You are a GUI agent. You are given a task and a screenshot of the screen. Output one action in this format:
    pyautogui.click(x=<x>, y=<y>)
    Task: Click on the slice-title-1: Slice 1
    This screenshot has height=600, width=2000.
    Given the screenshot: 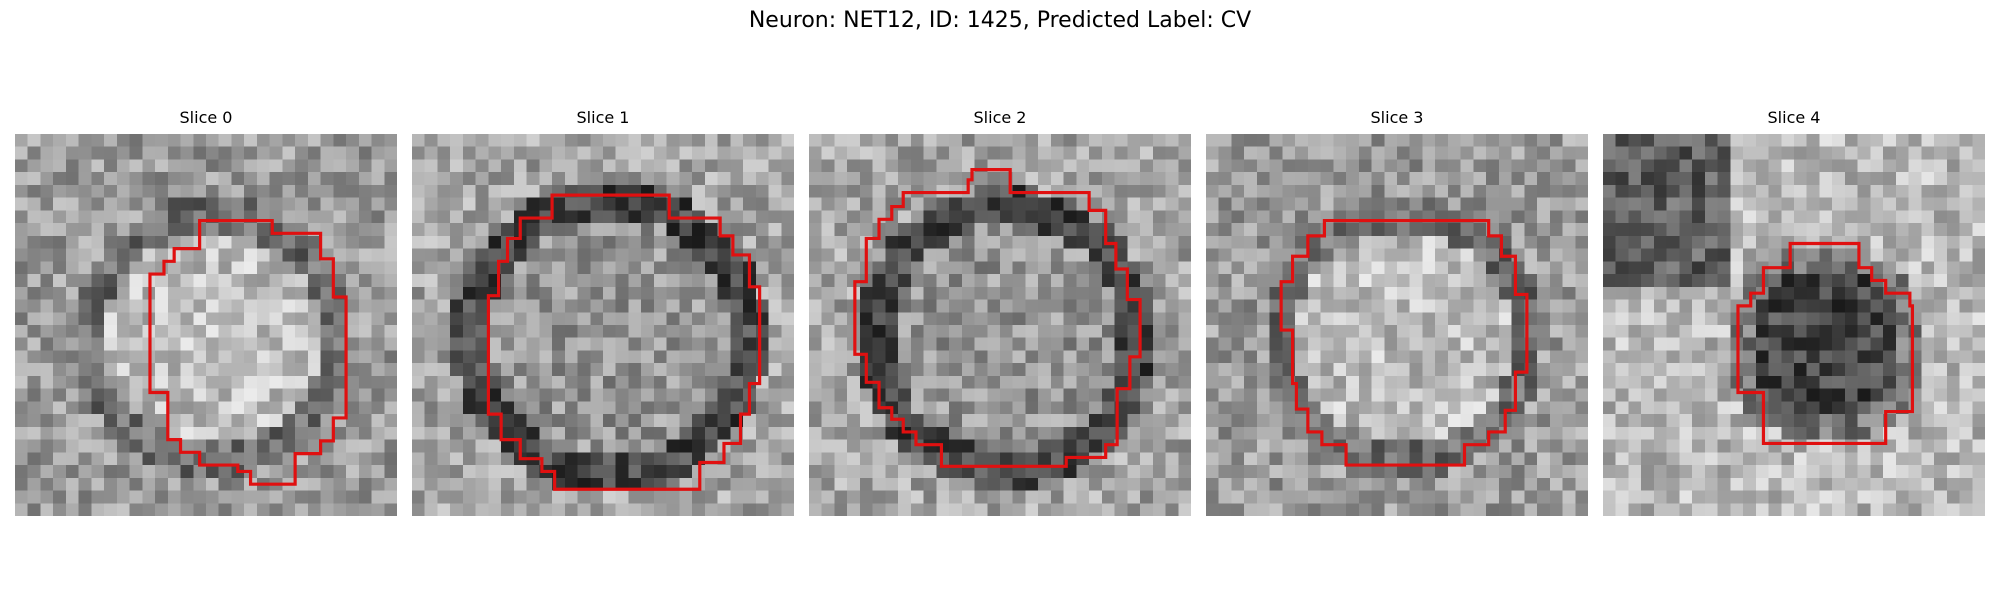 What is the action you would take?
    pyautogui.click(x=603, y=117)
    